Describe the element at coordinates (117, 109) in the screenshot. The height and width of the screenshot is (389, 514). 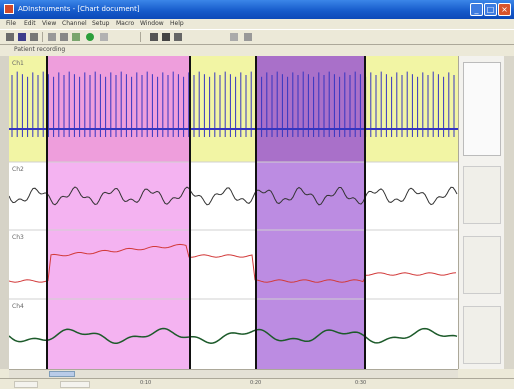
I see `selection-region-1-top` at that location.